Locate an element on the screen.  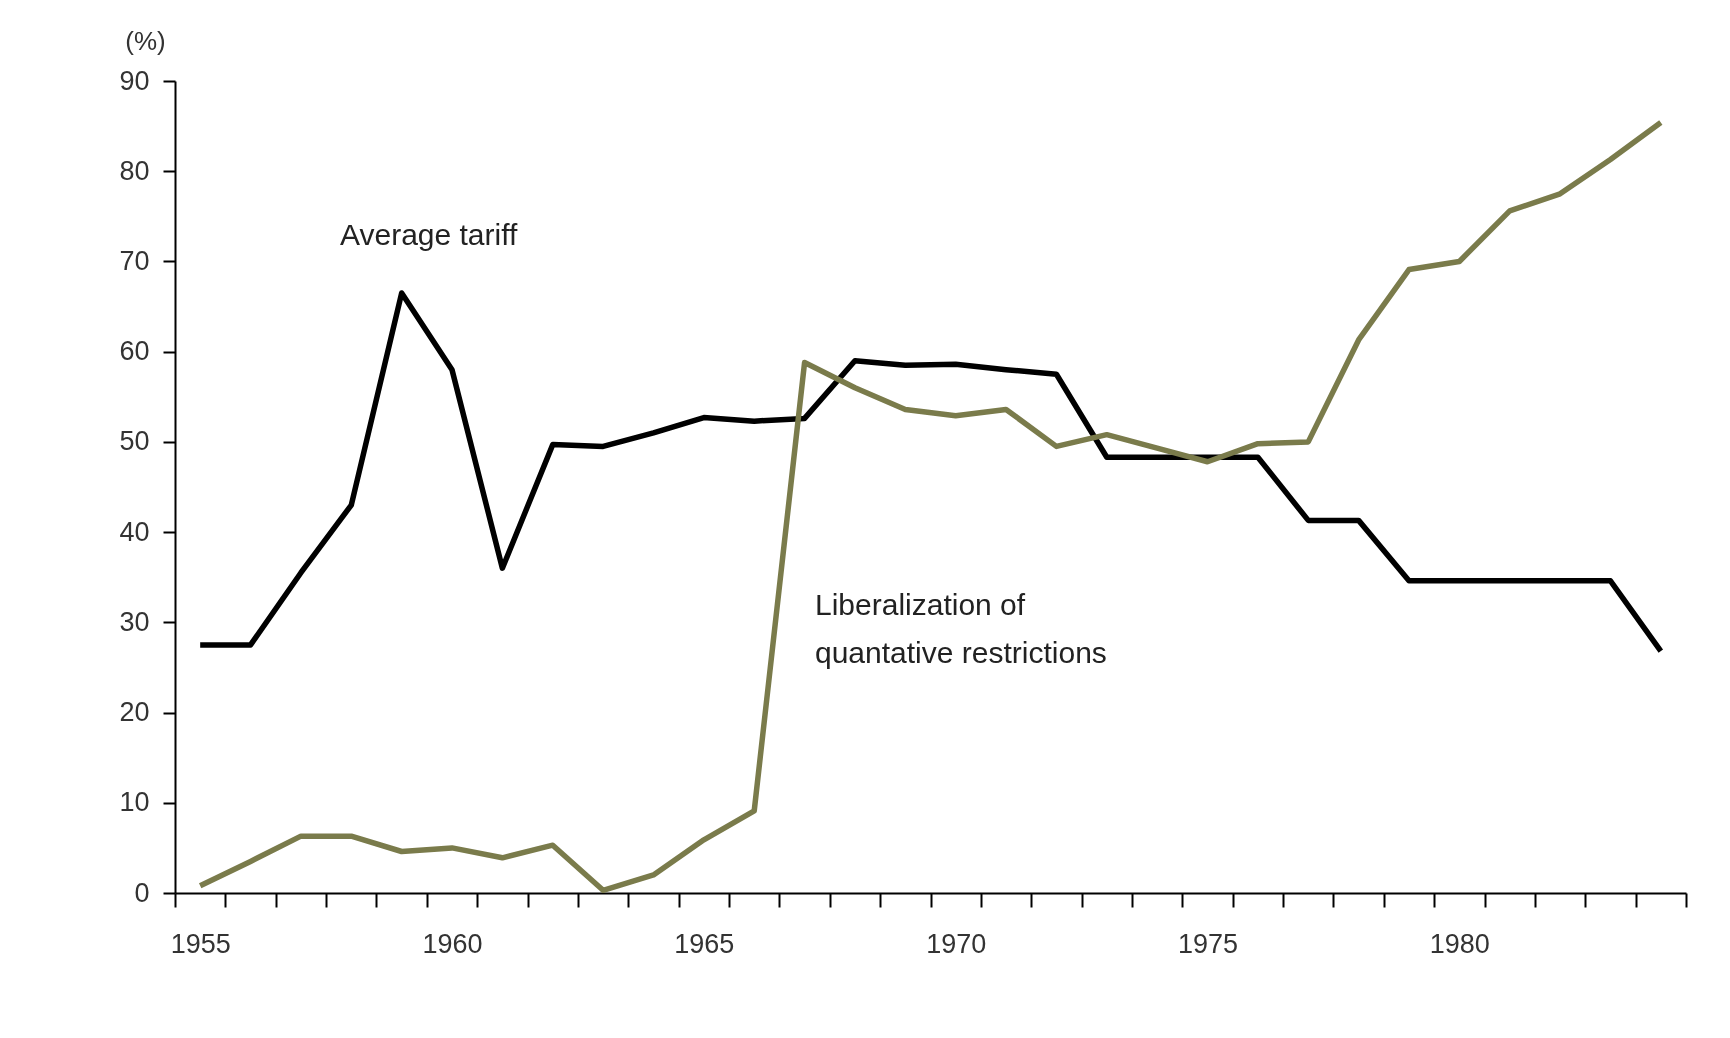
y-tick-label: 20 is located at coordinates (134, 712).